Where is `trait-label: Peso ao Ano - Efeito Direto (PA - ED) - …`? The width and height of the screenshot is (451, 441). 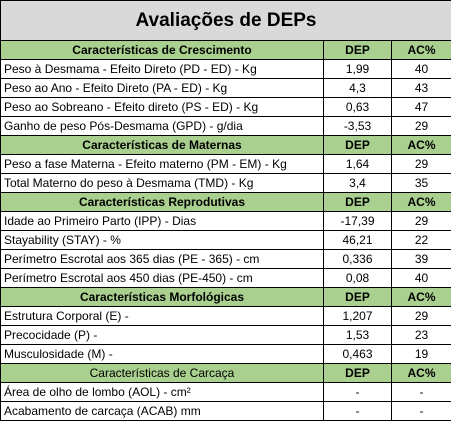 trait-label: Peso ao Ano - Efeito Direto (PA - ED) - … is located at coordinates (162, 88).